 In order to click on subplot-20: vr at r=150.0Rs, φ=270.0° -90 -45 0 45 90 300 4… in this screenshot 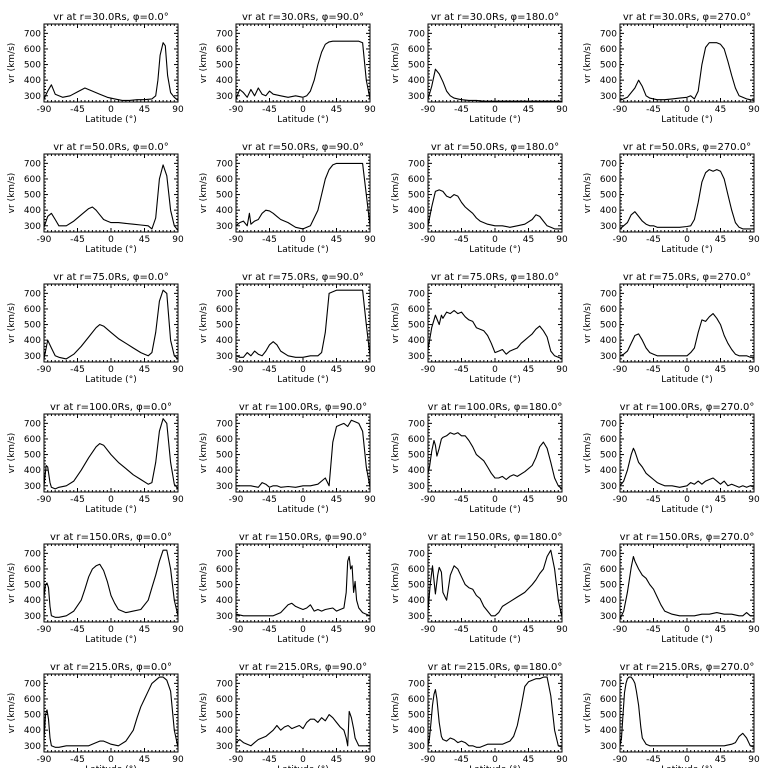, I will do `click(671, 588)`.